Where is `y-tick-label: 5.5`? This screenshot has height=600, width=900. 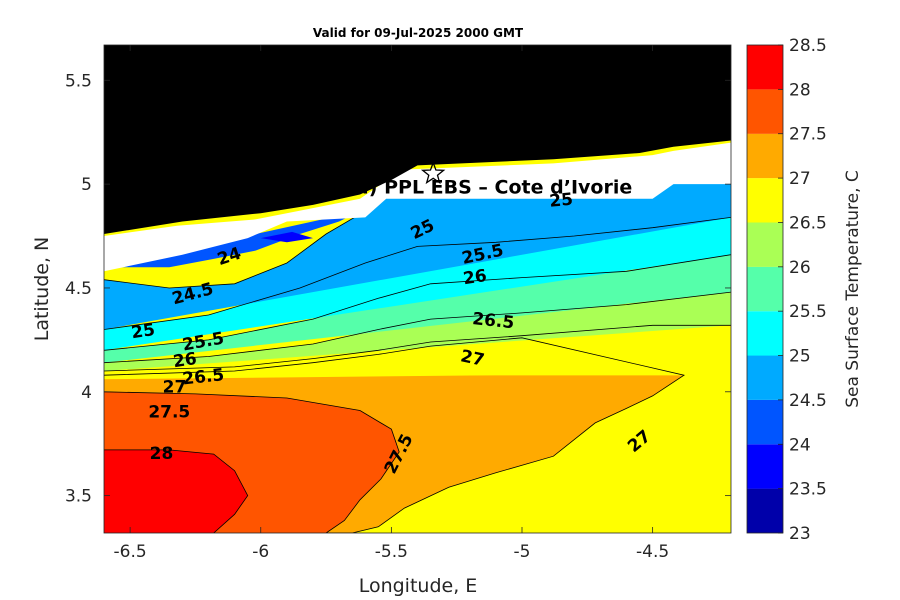 y-tick-label: 5.5 is located at coordinates (78, 81).